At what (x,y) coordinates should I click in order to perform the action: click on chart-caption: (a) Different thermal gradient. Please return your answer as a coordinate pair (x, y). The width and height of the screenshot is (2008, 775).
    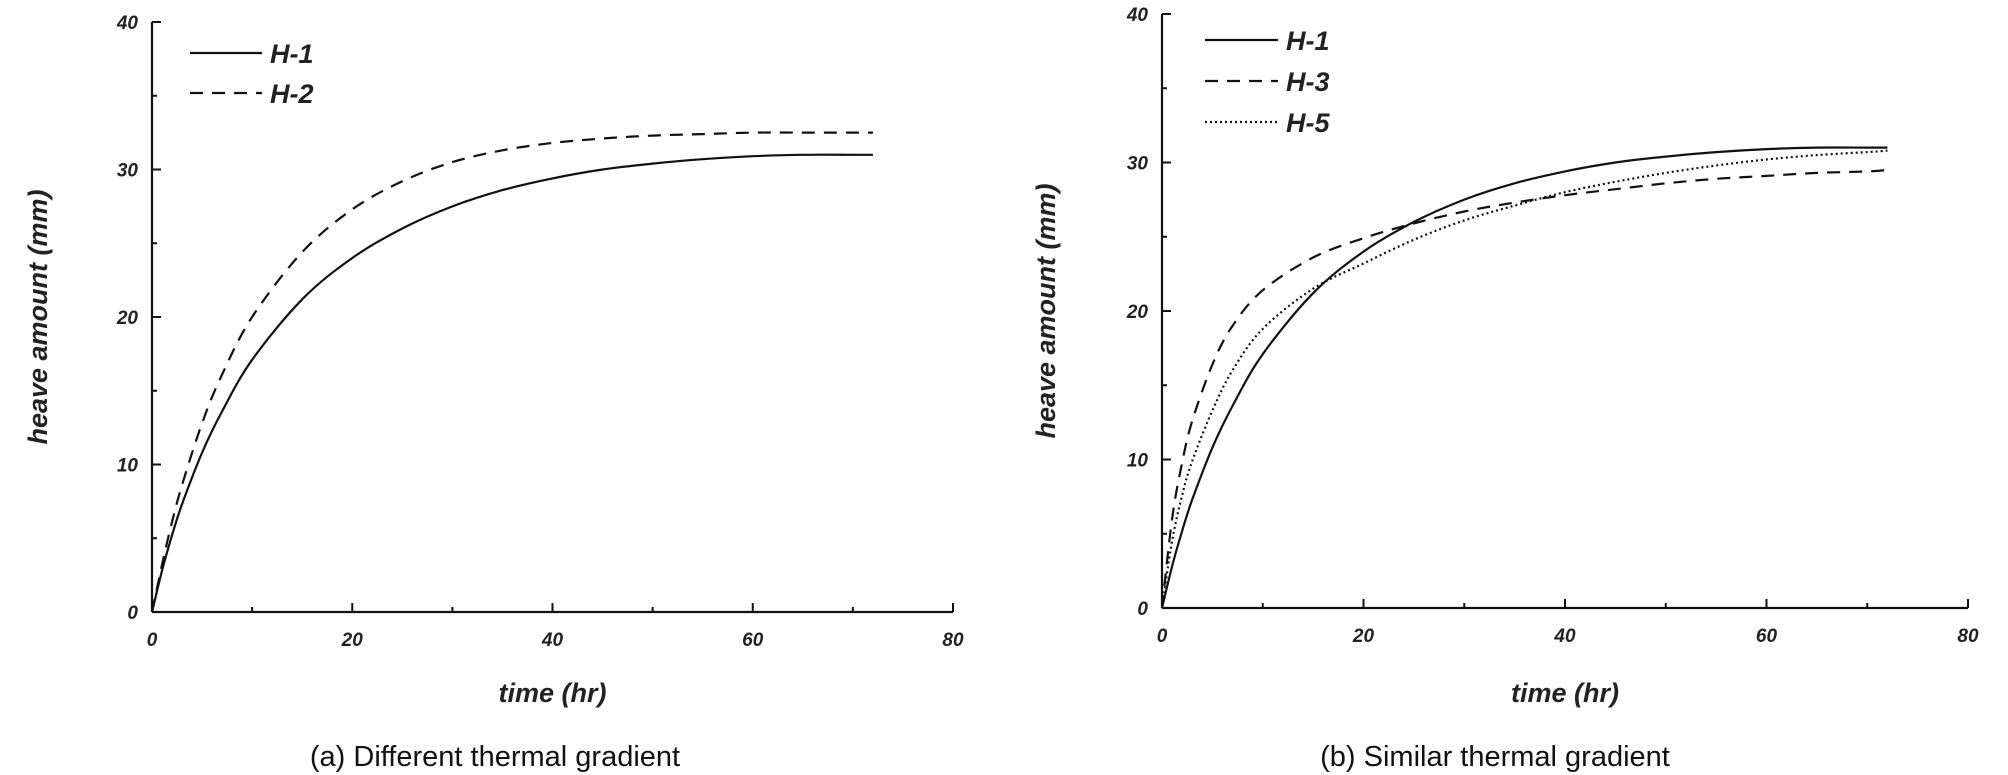
    Looking at the image, I should click on (495, 757).